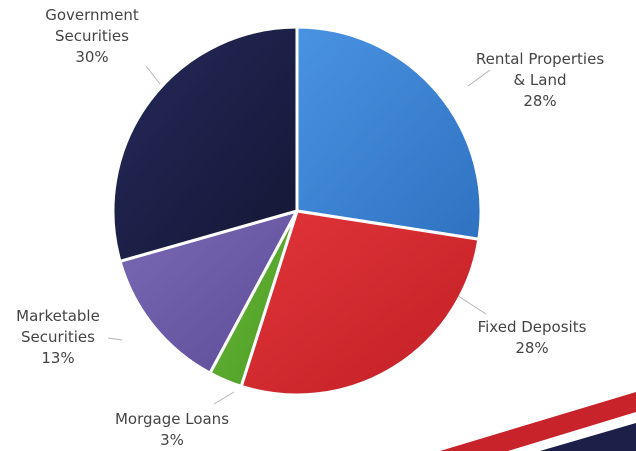 The height and width of the screenshot is (451, 636). I want to click on slice-percent: 30%, so click(91, 57).